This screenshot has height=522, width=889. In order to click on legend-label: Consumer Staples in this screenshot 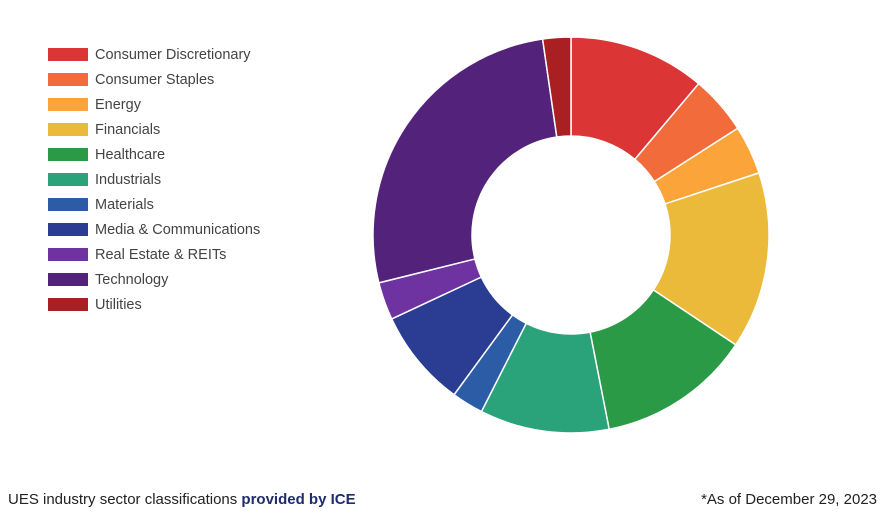, I will do `click(155, 79)`.